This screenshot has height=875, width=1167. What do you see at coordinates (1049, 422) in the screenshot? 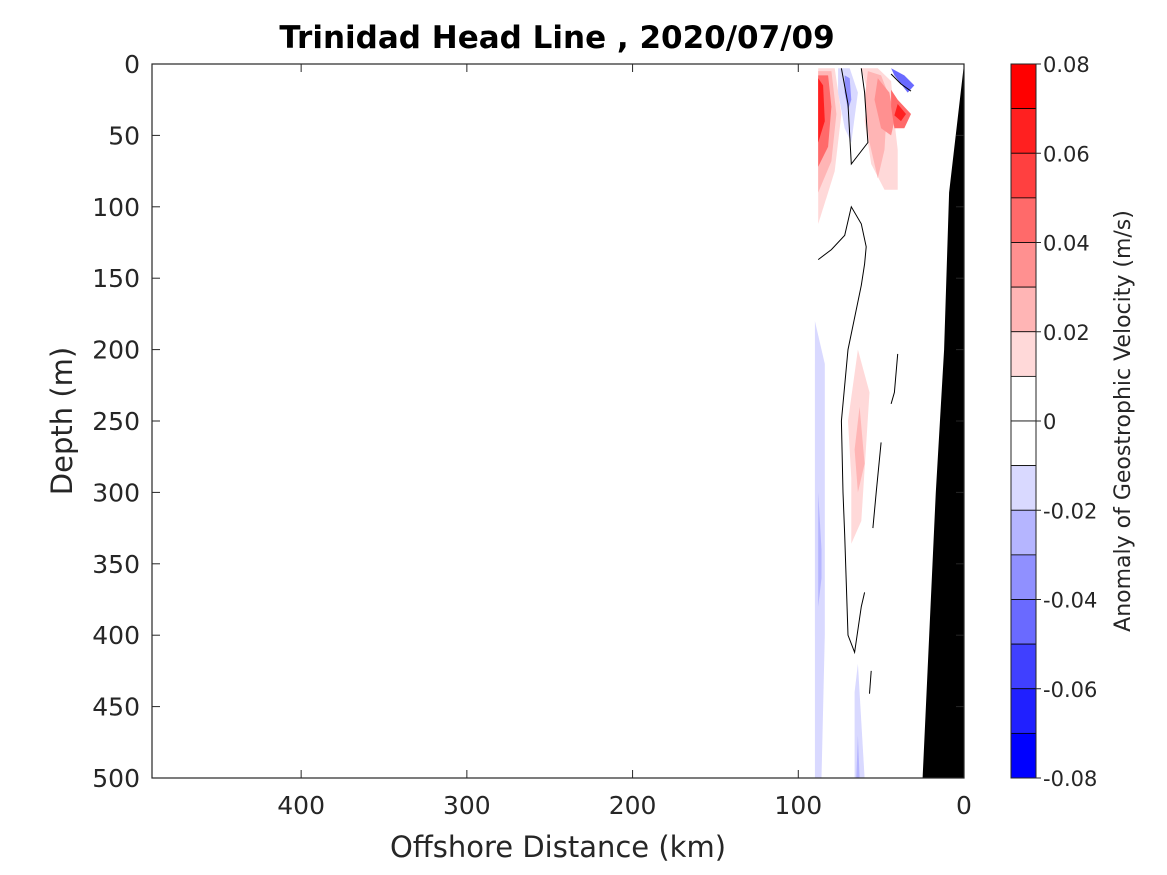
I see `colorbar-tick-label: 0` at bounding box center [1049, 422].